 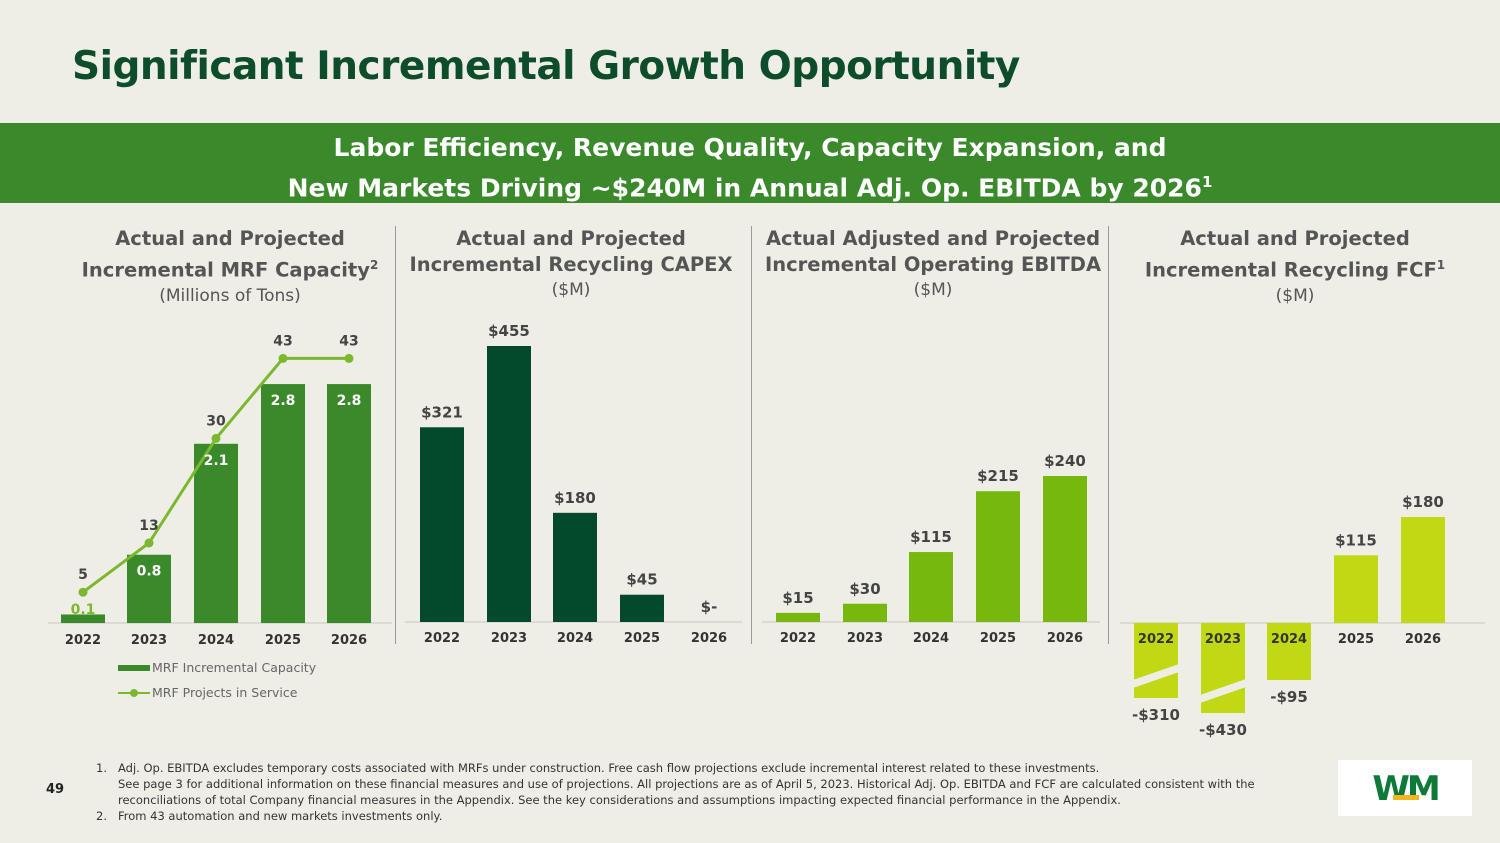 What do you see at coordinates (83, 640) in the screenshot?
I see `tick-label-mrf: 2022` at bounding box center [83, 640].